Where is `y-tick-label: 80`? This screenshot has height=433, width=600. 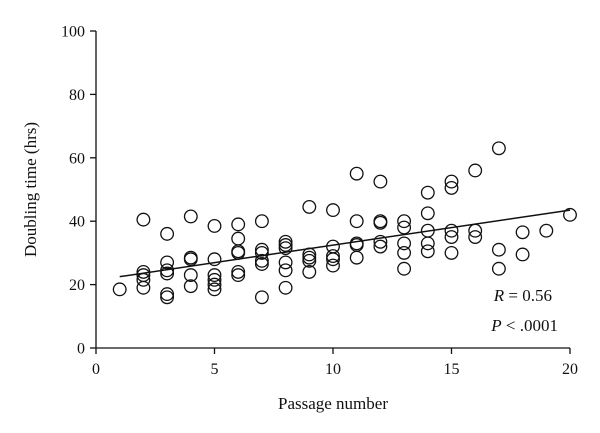 y-tick-label: 80 is located at coordinates (77, 95).